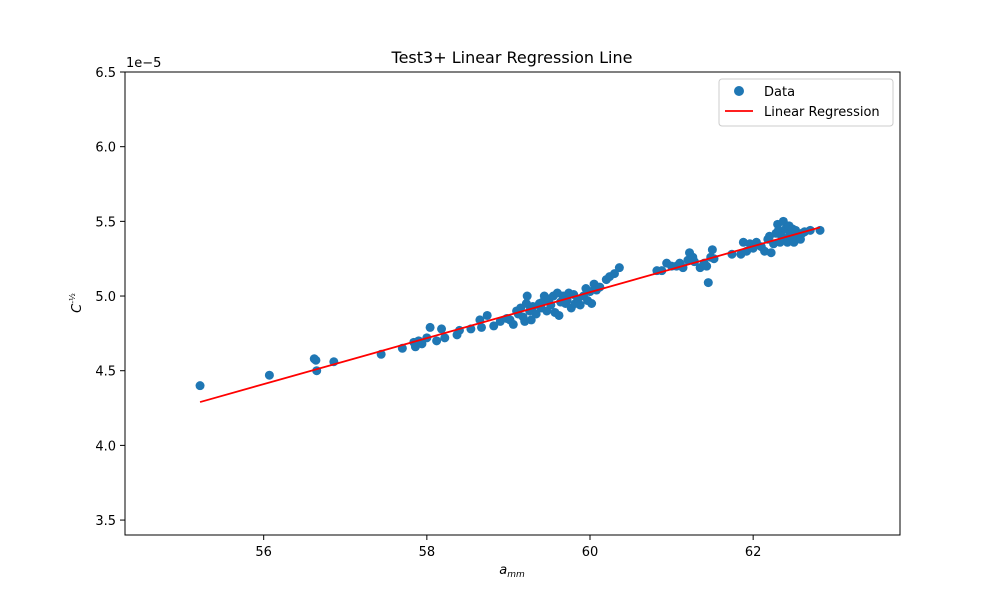 The height and width of the screenshot is (600, 1000). Describe the element at coordinates (427, 552) in the screenshot. I see `x-tick-label: 58` at that location.